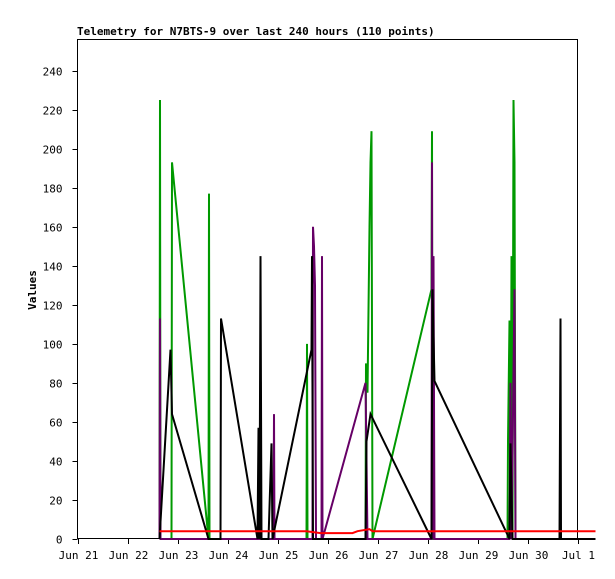  Describe the element at coordinates (55, 462) in the screenshot. I see `y-tick-label: 40` at that location.